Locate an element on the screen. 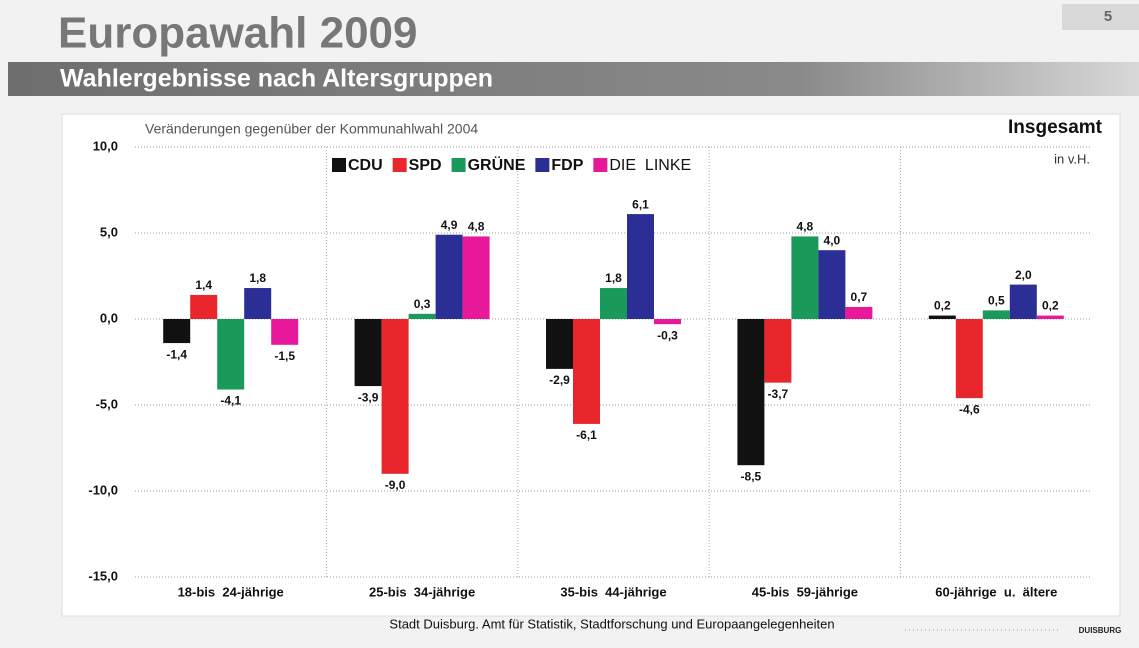 The width and height of the screenshot is (1139, 648). value-label: 2,0 is located at coordinates (1023, 275).